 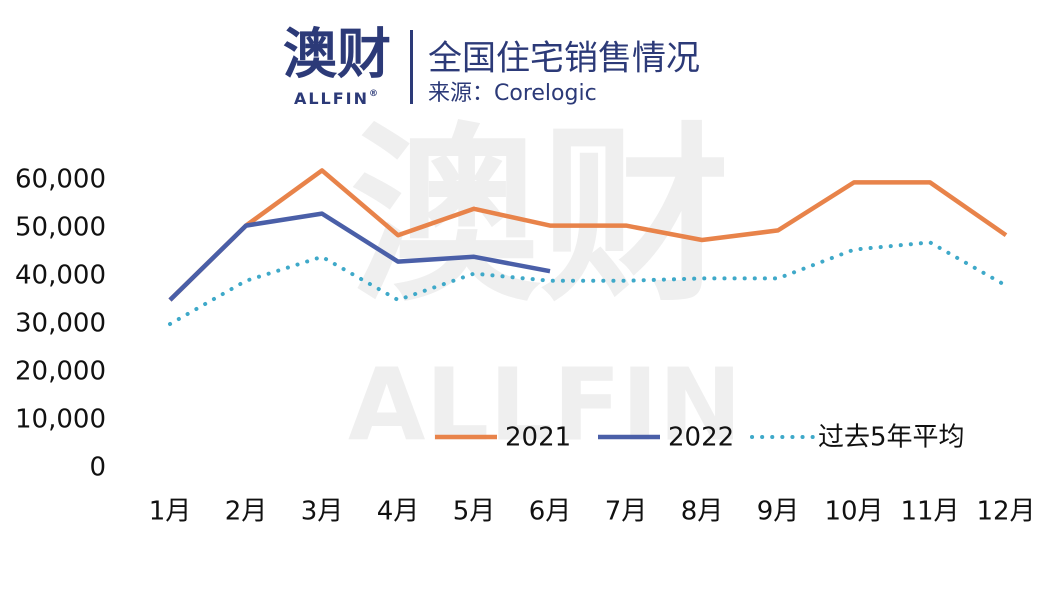 I want to click on x-tick-label: 2月, so click(x=246, y=512).